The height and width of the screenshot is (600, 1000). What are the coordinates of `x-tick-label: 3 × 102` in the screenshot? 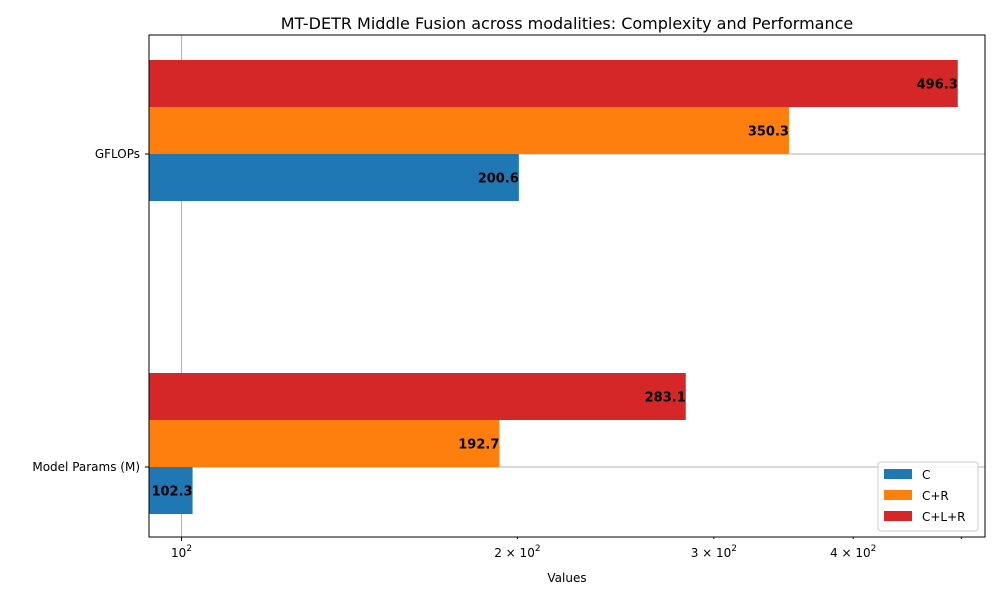 It's located at (714, 552).